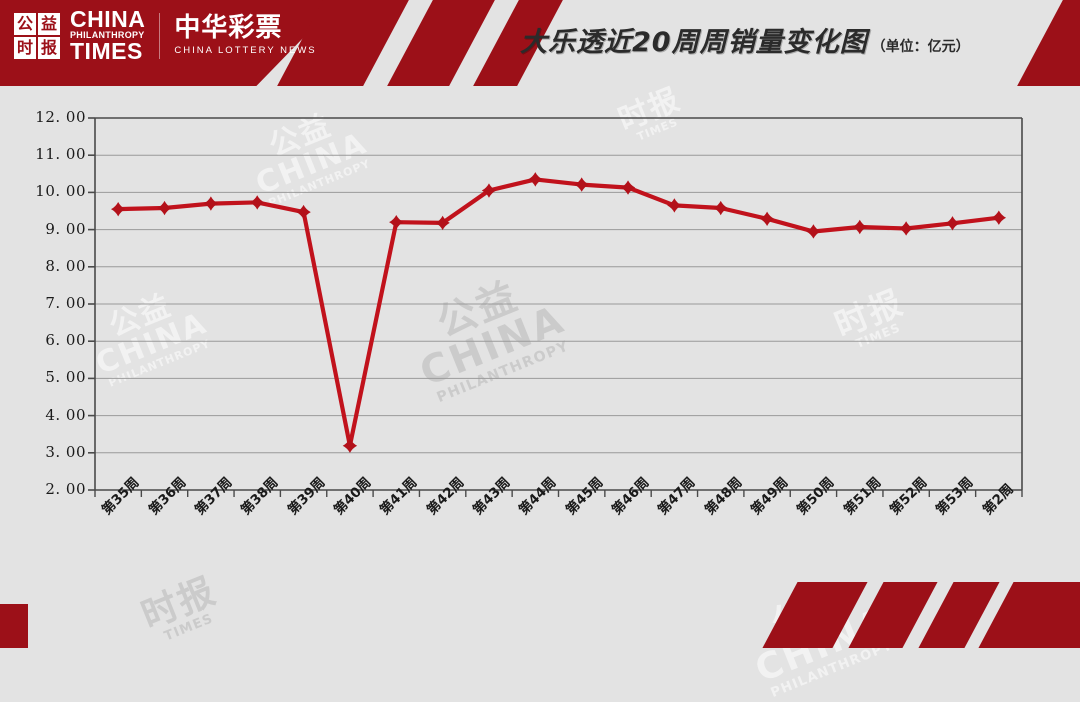  What do you see at coordinates (25, 23) in the screenshot?
I see `logo-char-1: 公` at bounding box center [25, 23].